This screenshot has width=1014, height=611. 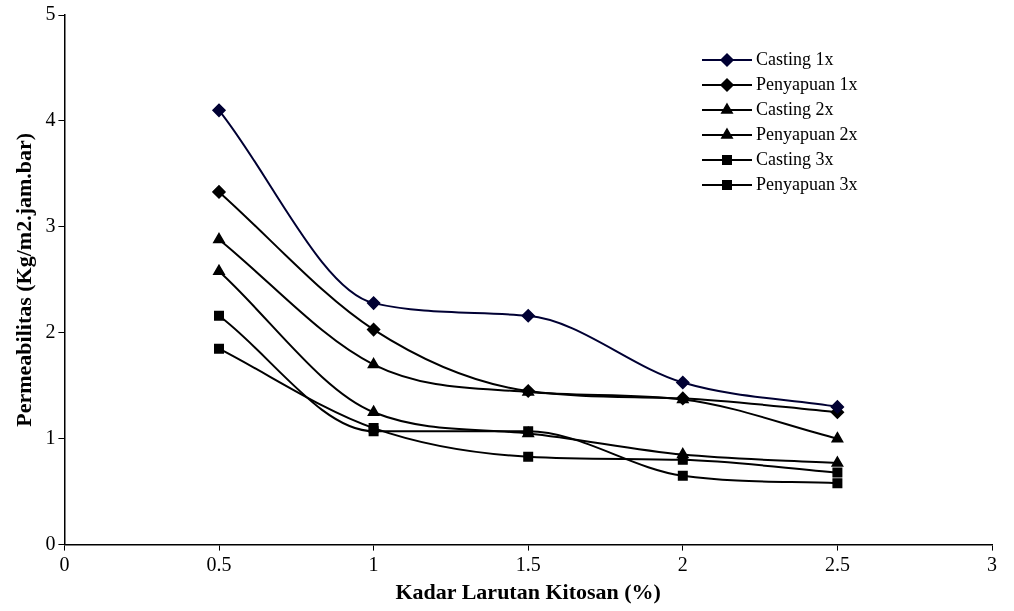 I want to click on legend-label: Casting 3x, so click(x=795, y=158).